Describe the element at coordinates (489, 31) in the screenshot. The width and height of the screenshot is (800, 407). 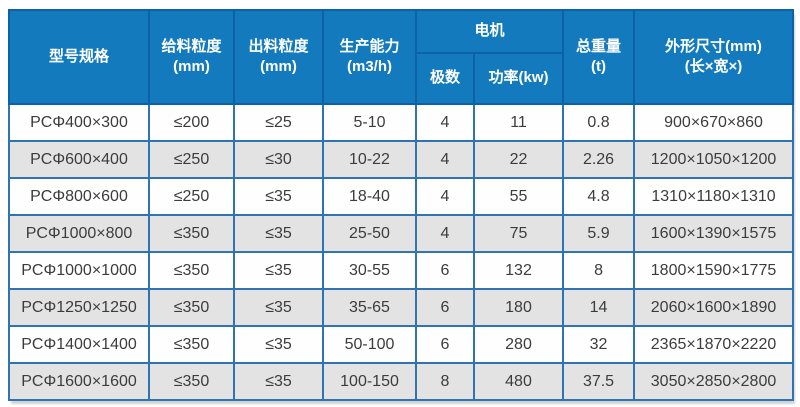
I see `header-motor-group: 电机` at that location.